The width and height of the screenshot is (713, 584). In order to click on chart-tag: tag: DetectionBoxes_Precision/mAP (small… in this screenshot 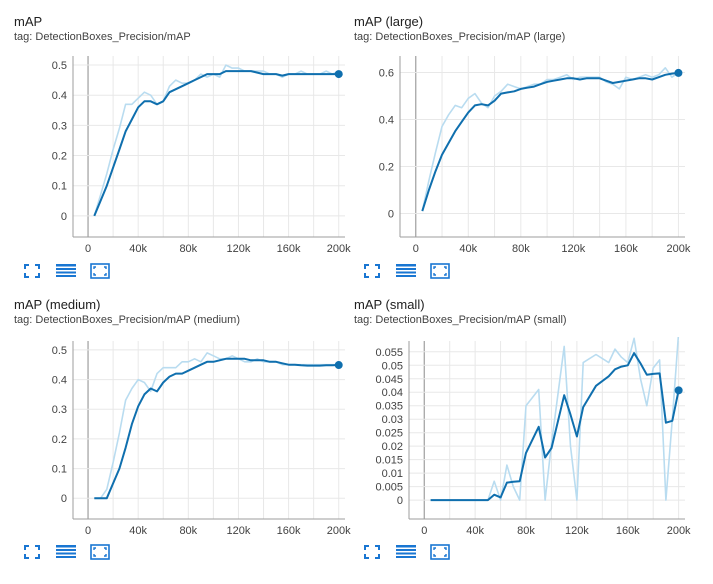, I will do `click(460, 320)`.